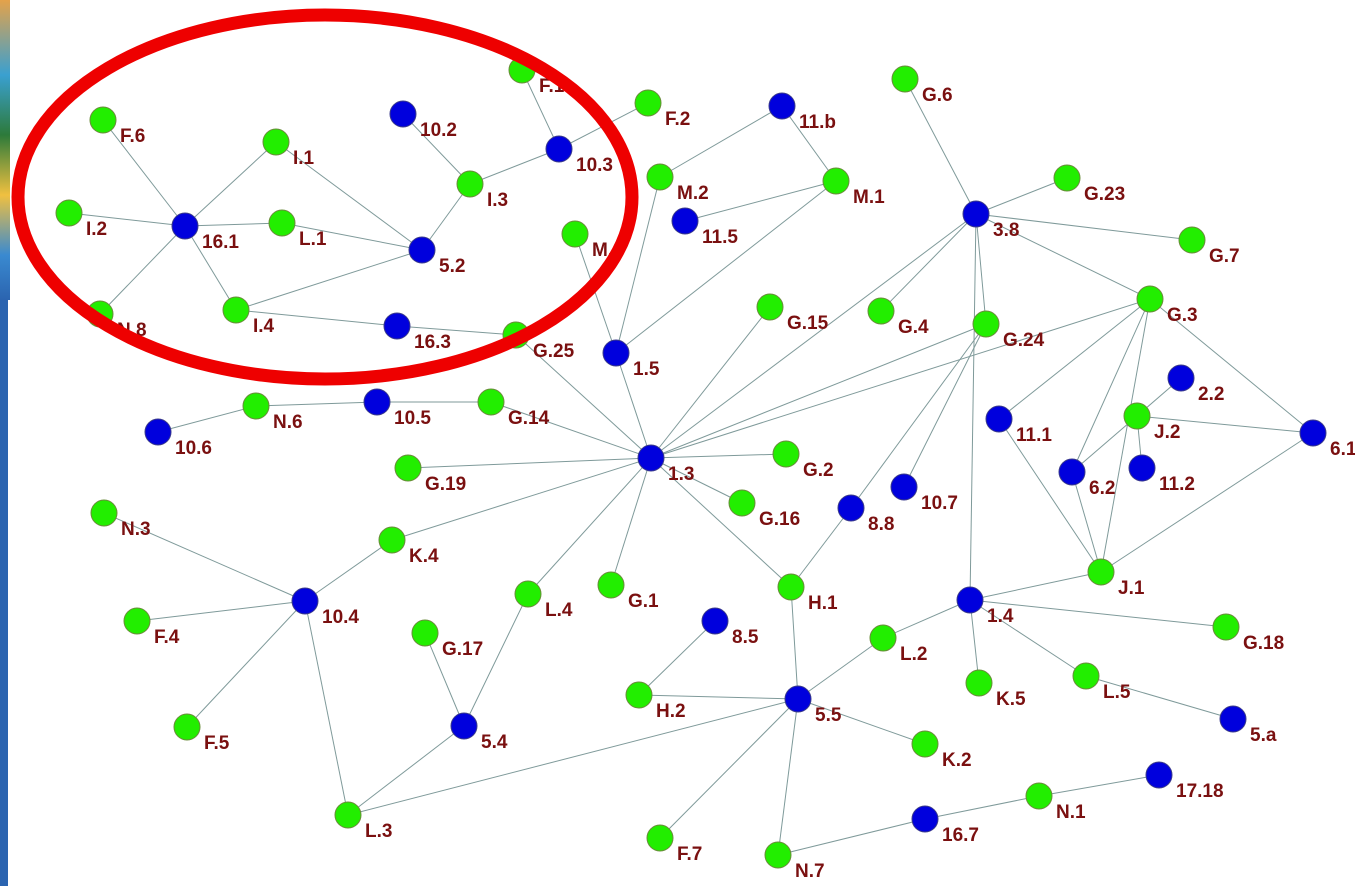  Describe the element at coordinates (352, 236) in the screenshot. I see `edge-L.1-5.2` at that location.